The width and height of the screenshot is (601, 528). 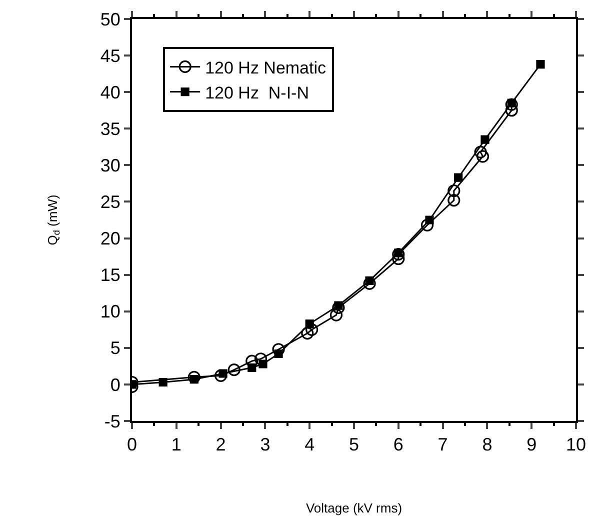 What do you see at coordinates (110, 56) in the screenshot?
I see `y-tick-label: 45` at bounding box center [110, 56].